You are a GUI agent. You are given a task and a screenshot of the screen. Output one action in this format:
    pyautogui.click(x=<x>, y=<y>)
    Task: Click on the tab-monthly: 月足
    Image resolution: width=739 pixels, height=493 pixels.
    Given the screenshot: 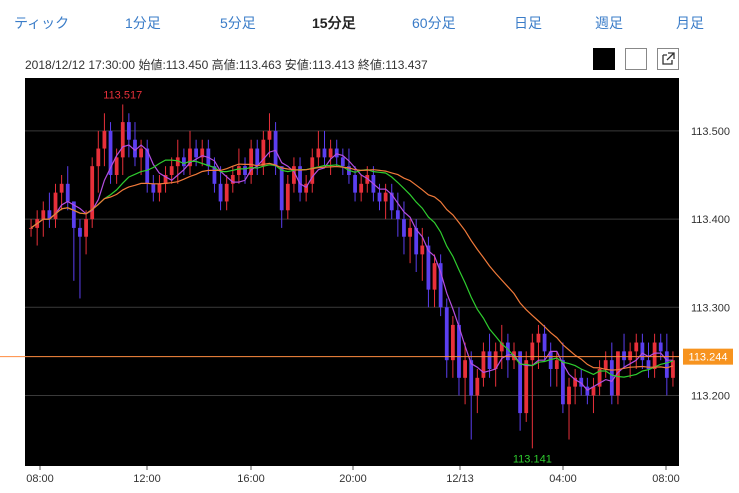 What is the action you would take?
    pyautogui.click(x=690, y=23)
    